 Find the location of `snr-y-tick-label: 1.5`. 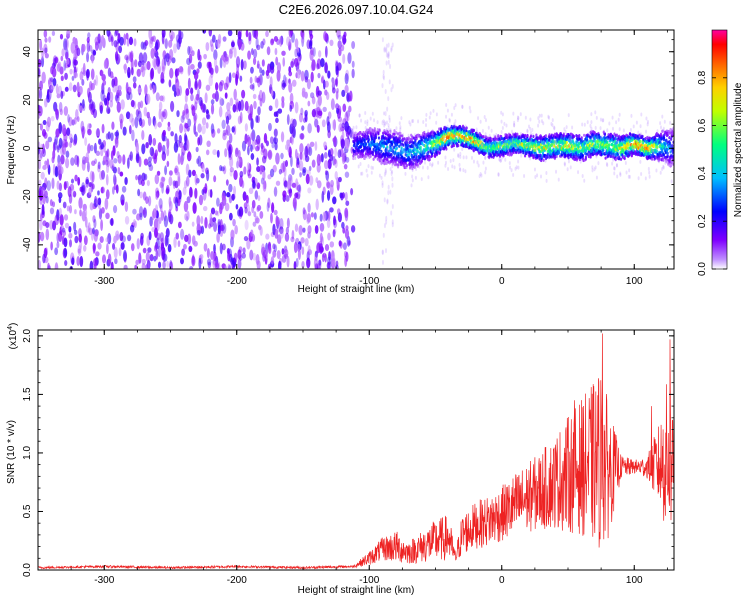

snr-y-tick-label: 1.5 is located at coordinates (27, 394).